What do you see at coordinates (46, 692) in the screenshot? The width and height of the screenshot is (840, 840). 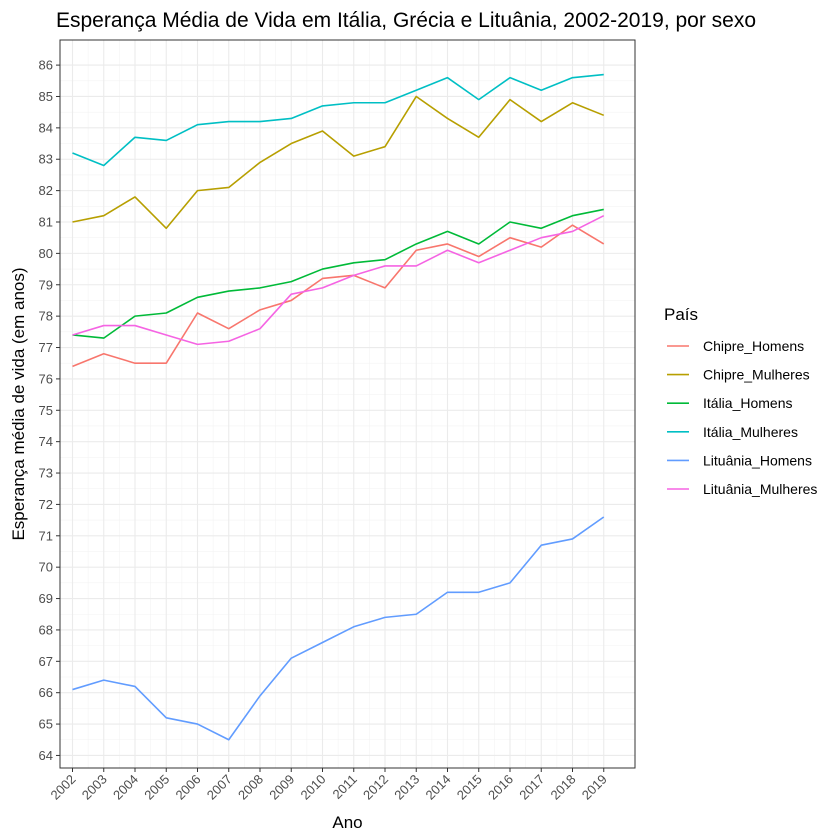 I see `y-tick-label: 66` at bounding box center [46, 692].